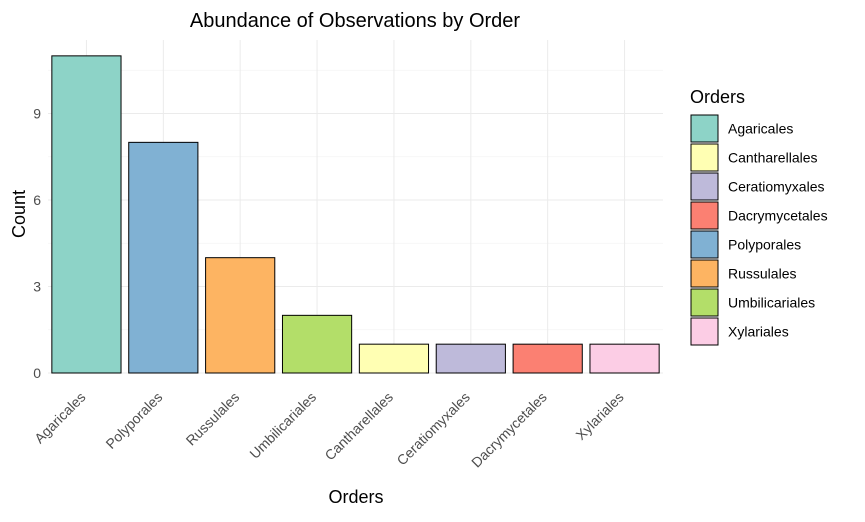  What do you see at coordinates (19, 214) in the screenshot?
I see `y-axis-title: Count` at bounding box center [19, 214].